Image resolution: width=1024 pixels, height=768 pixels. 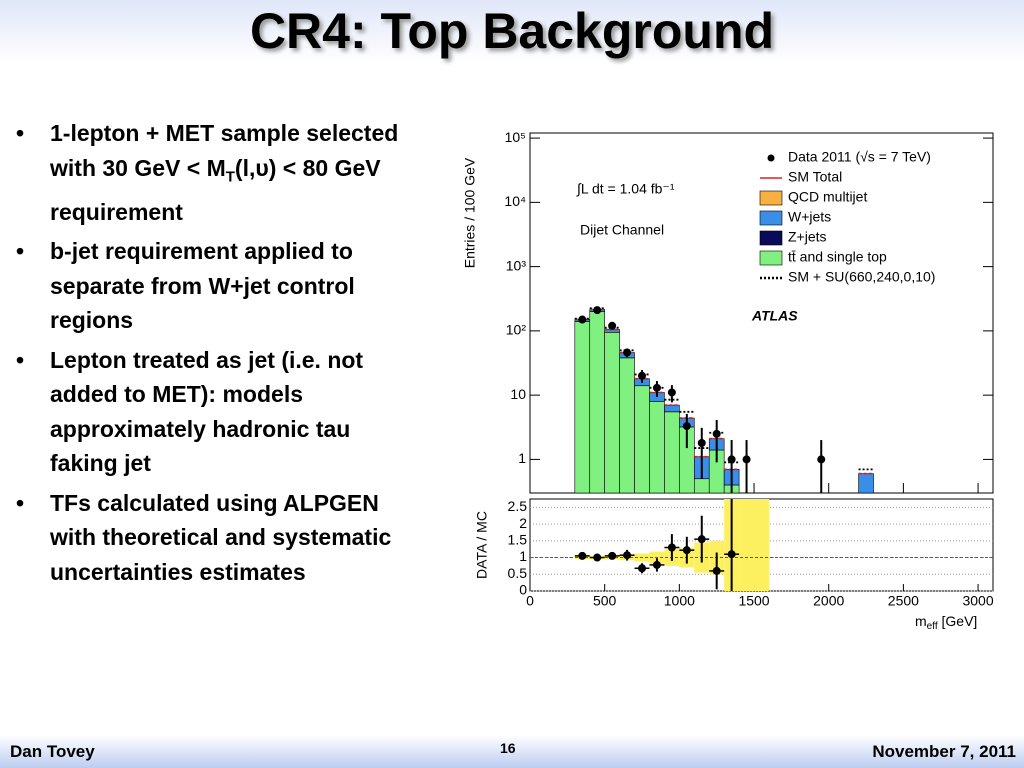 I want to click on ratio-y-tick-label: 1, so click(x=523, y=556).